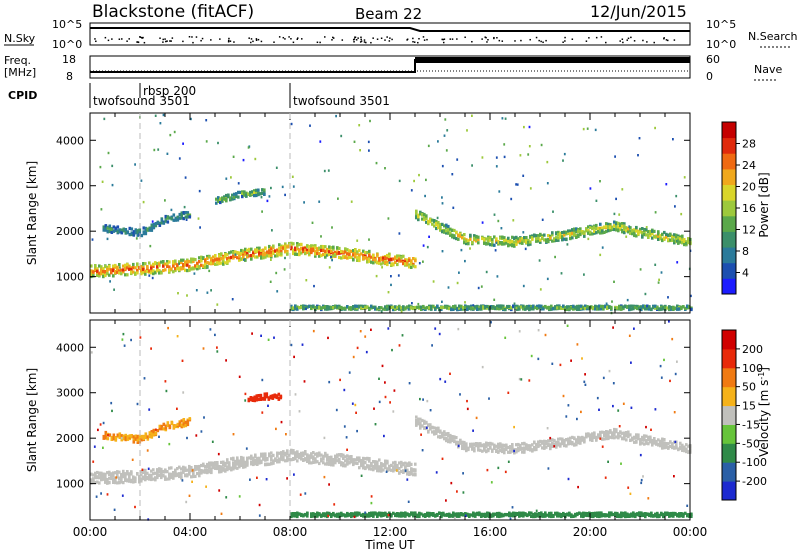 The width and height of the screenshot is (800, 554). What do you see at coordinates (70, 186) in the screenshot?
I see `y-tick-label: 3000` at bounding box center [70, 186].